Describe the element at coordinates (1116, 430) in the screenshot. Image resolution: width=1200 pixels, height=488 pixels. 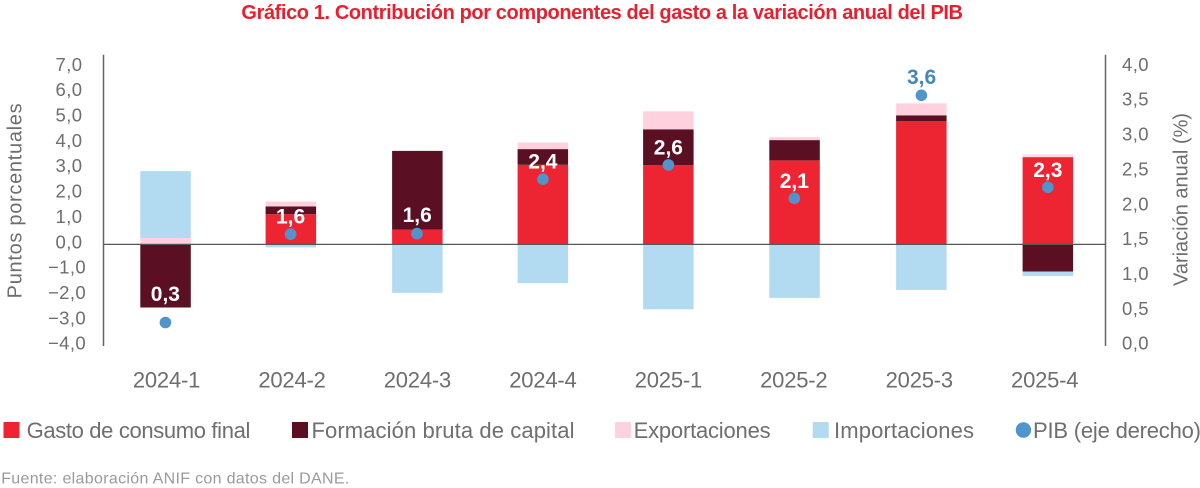
I see `svg-text: PIB (eje derecho)` at that location.